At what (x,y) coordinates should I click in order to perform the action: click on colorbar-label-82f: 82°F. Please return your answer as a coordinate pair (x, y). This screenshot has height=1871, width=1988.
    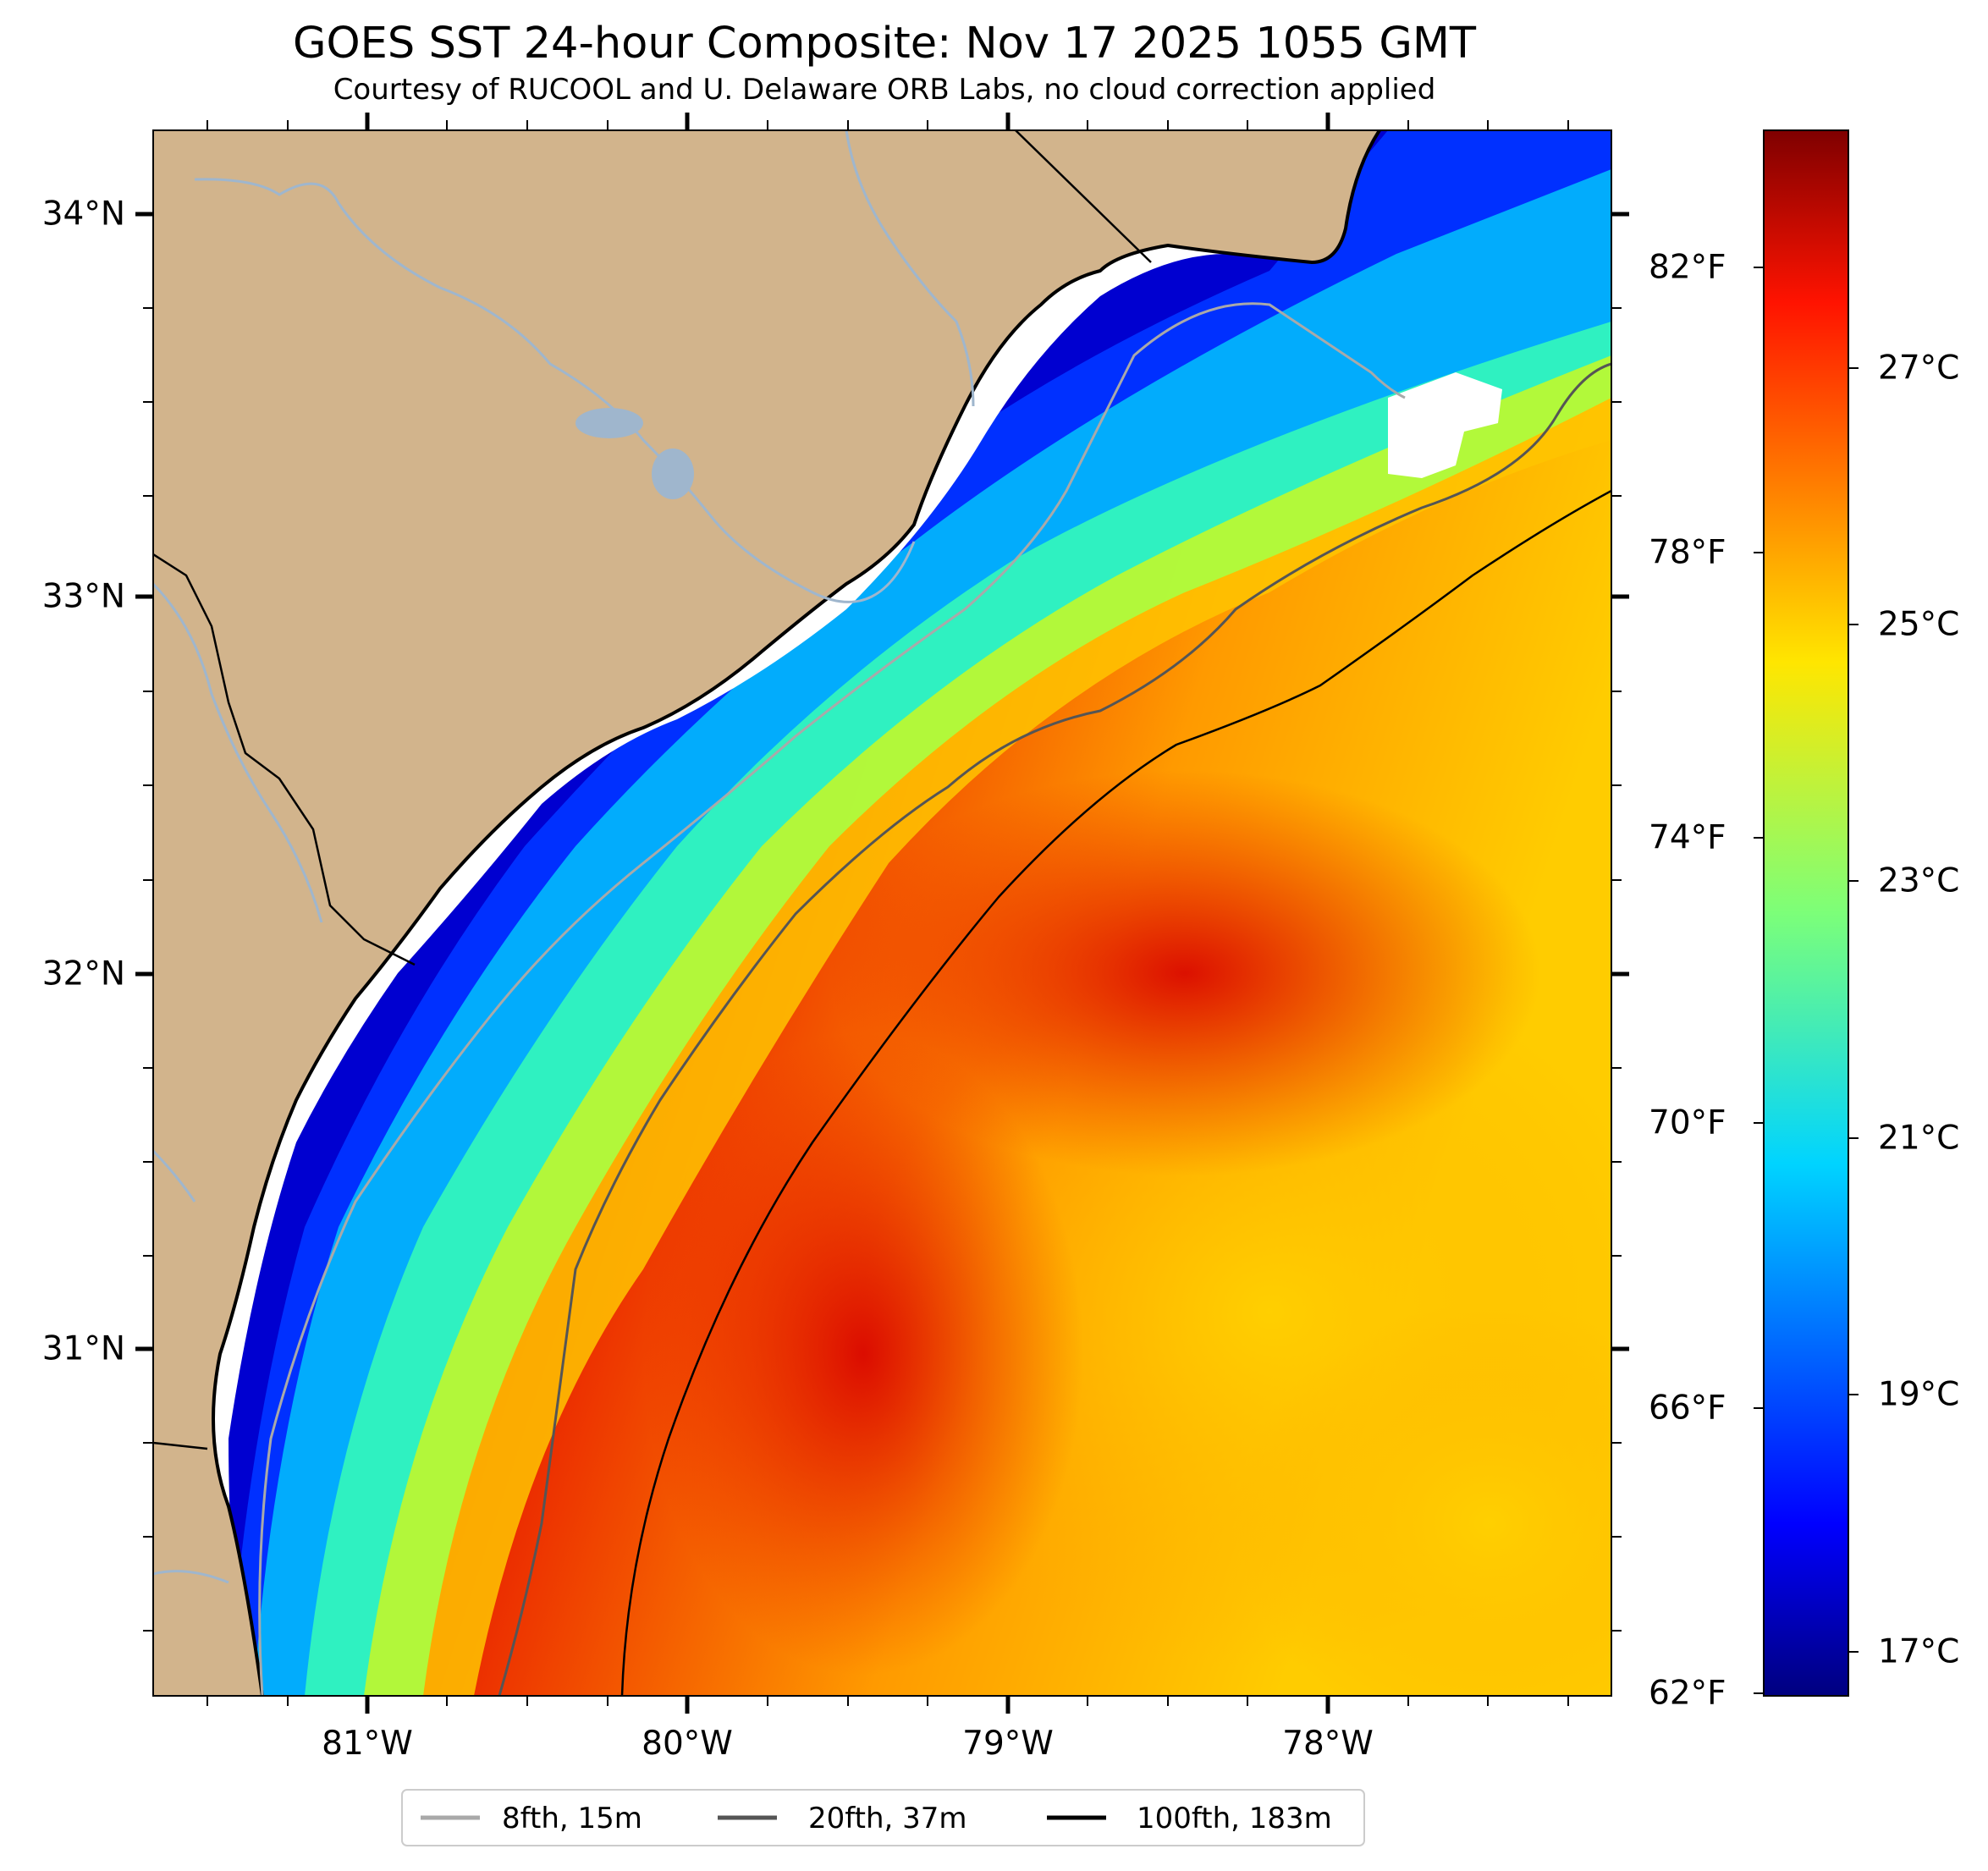
    Looking at the image, I should click on (1687, 268).